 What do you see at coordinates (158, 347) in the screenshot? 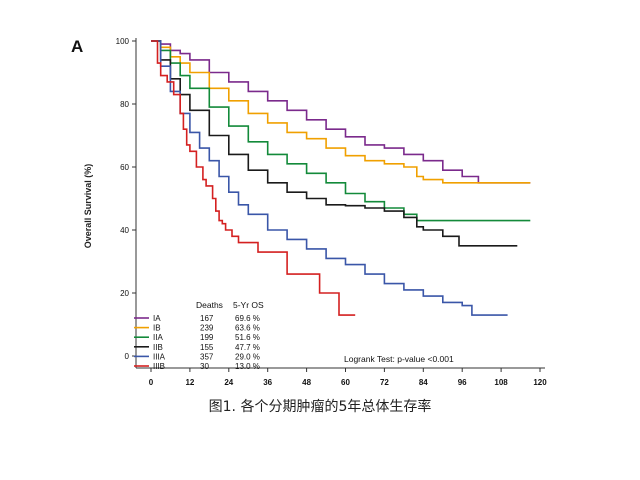
I see `legend-stage-iib: IIB` at bounding box center [158, 347].